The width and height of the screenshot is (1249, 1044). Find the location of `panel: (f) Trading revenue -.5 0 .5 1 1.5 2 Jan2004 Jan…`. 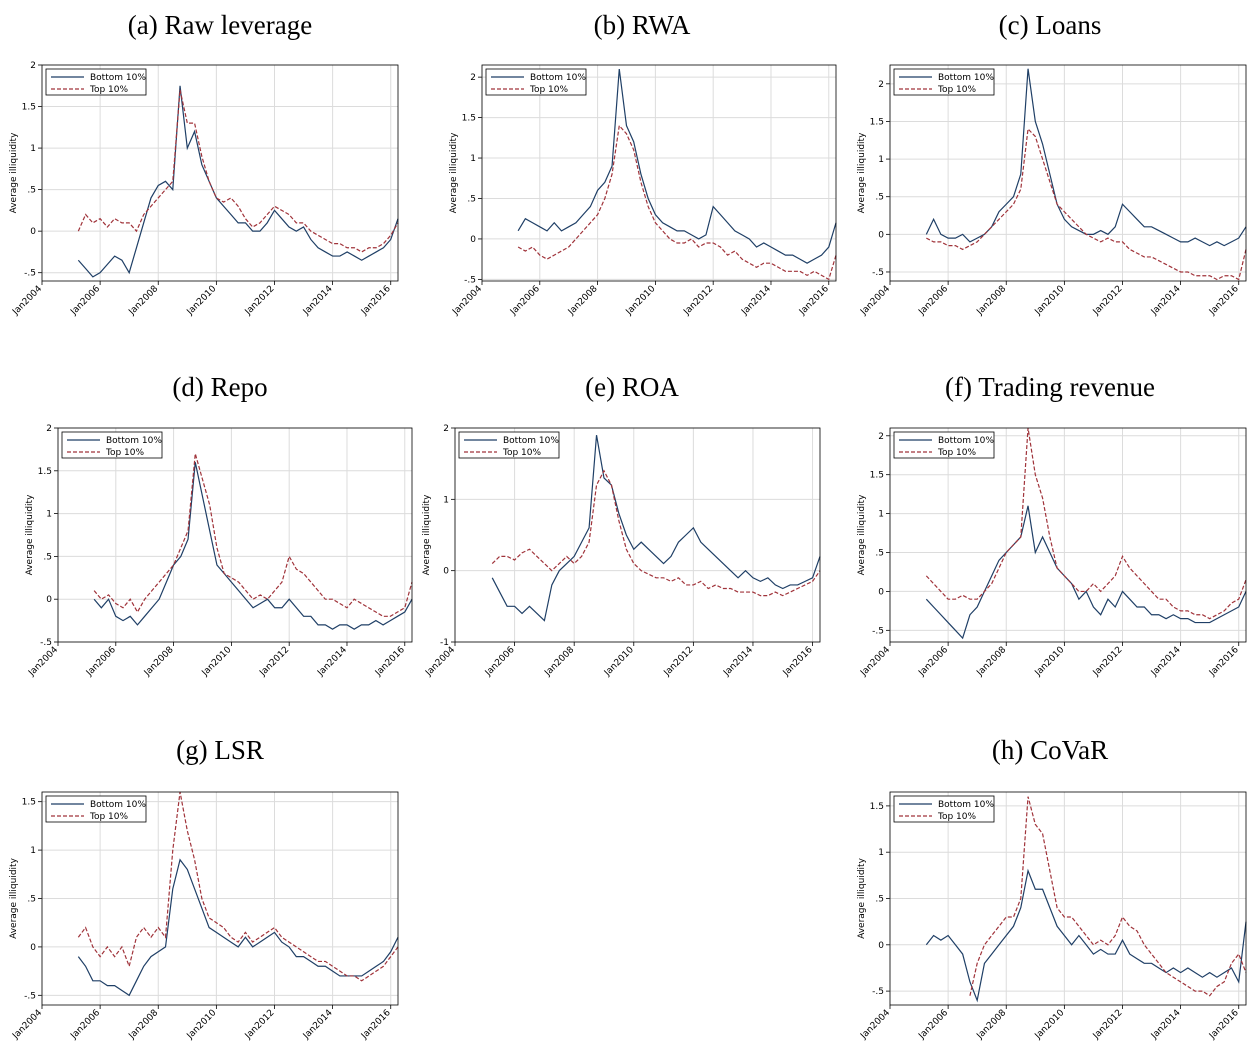

panel: (f) Trading revenue -.5 0 .5 1 1.5 2 Jan2004 Jan… is located at coordinates (1052, 525).